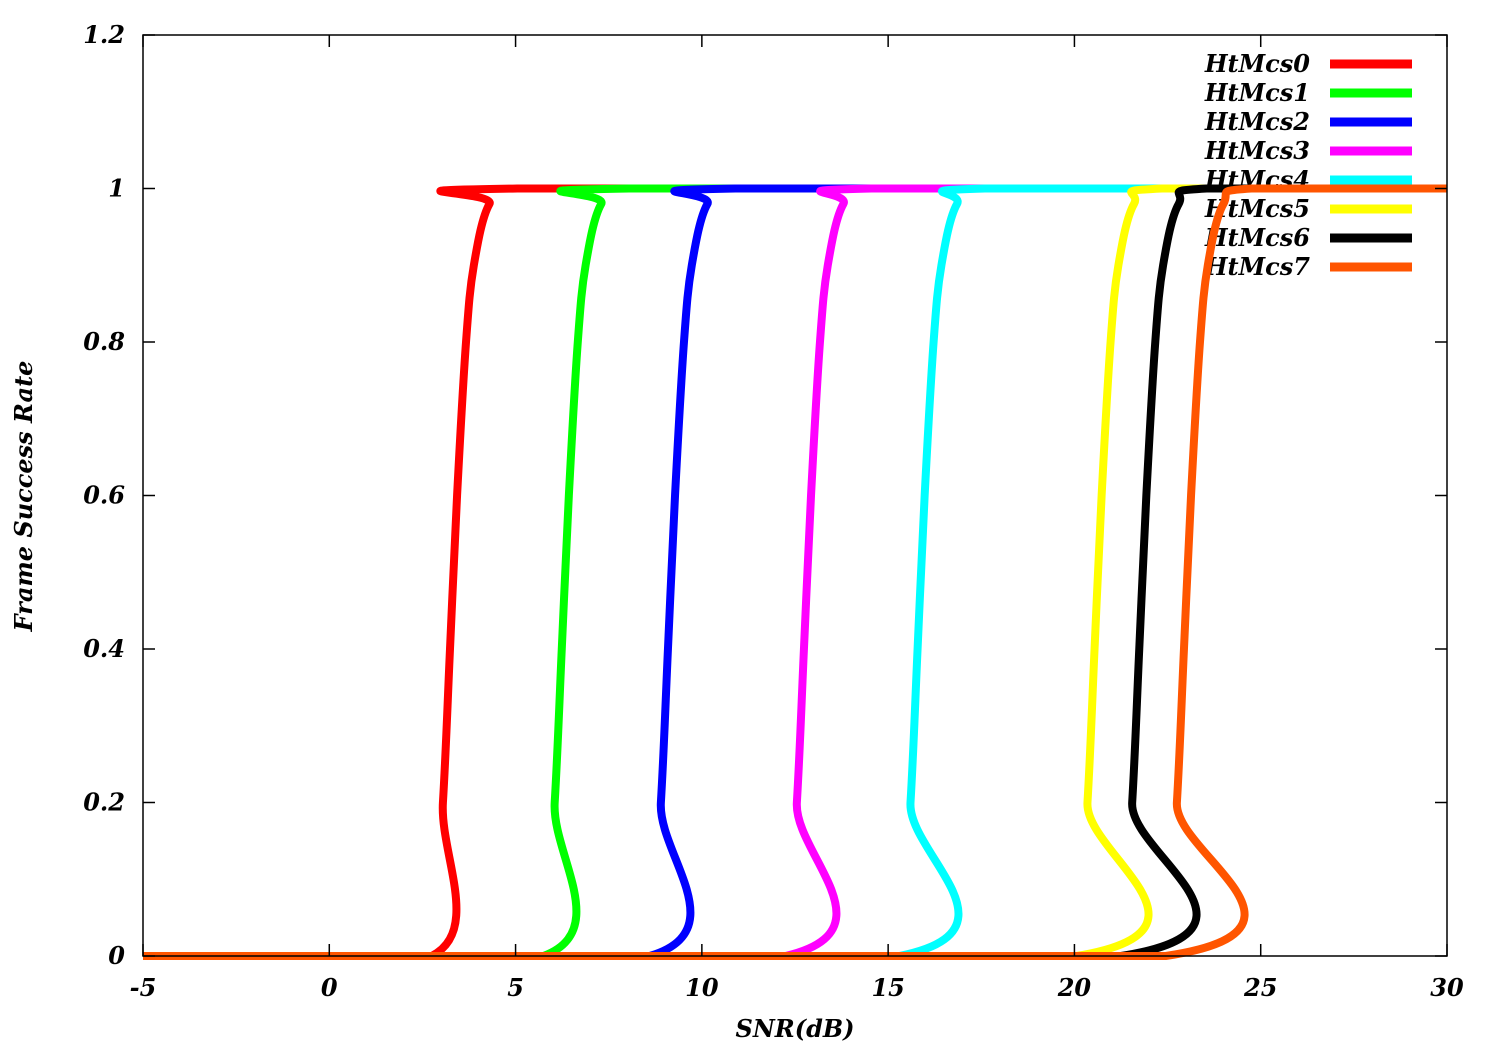  I want to click on legend-label: HtMcs6, so click(1257, 237).